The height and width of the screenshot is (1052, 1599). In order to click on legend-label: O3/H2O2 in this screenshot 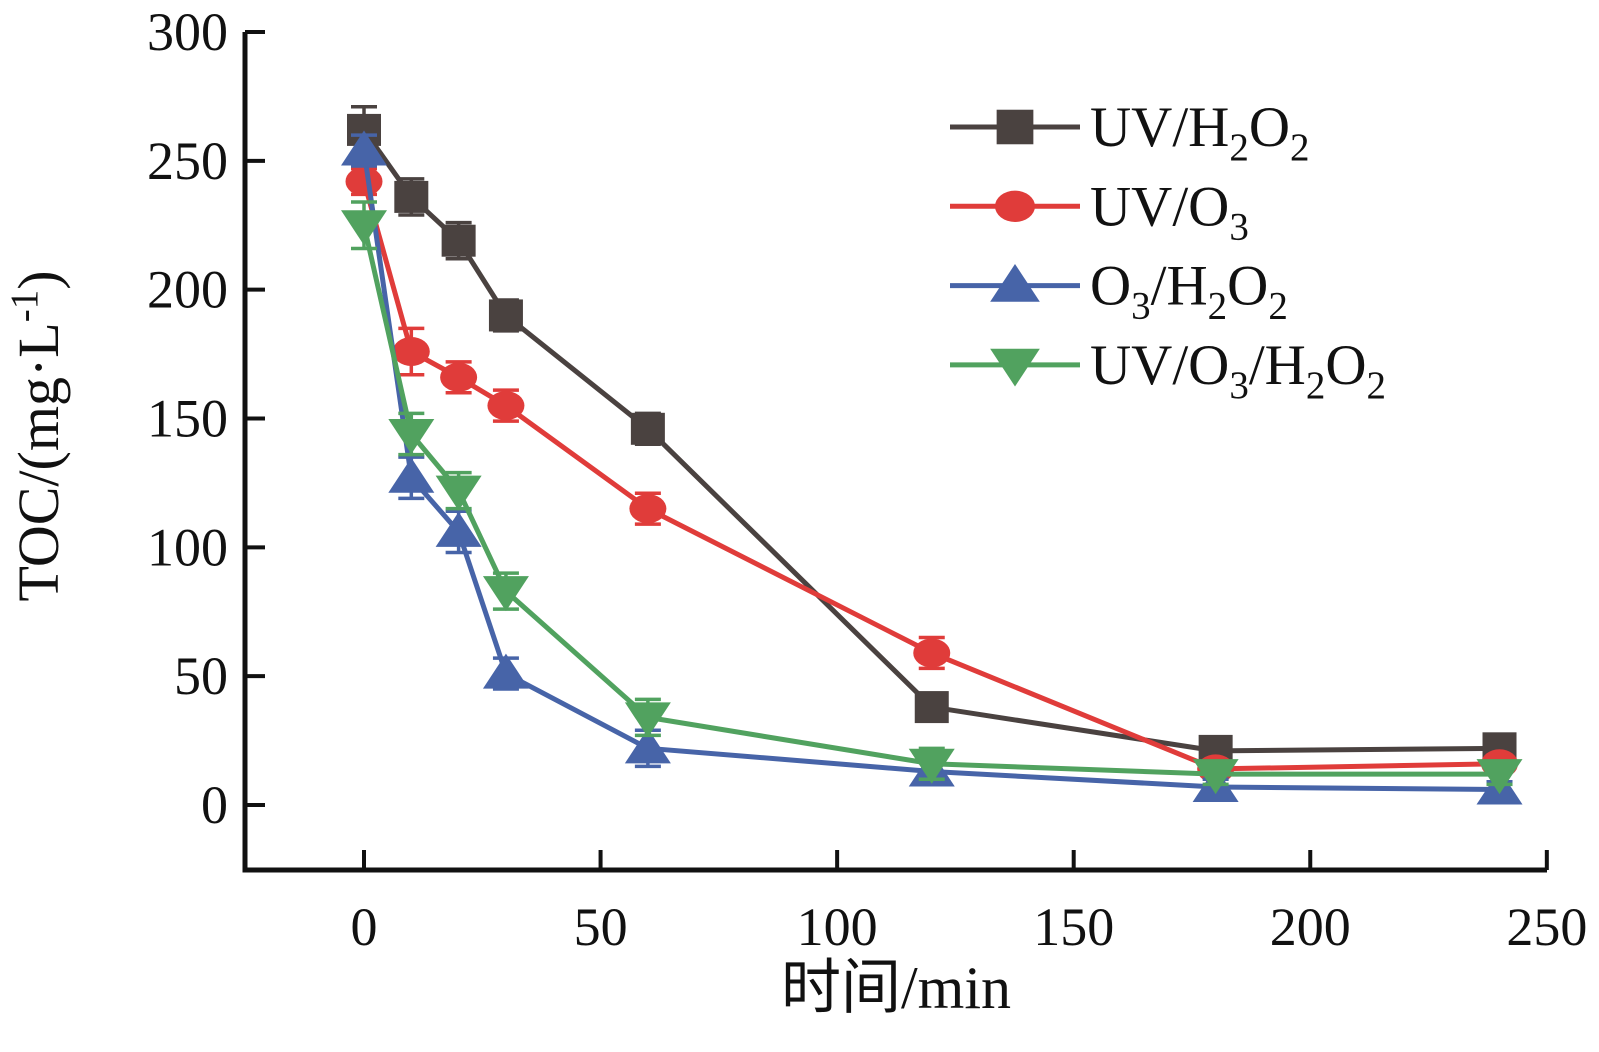, I will do `click(1189, 291)`.